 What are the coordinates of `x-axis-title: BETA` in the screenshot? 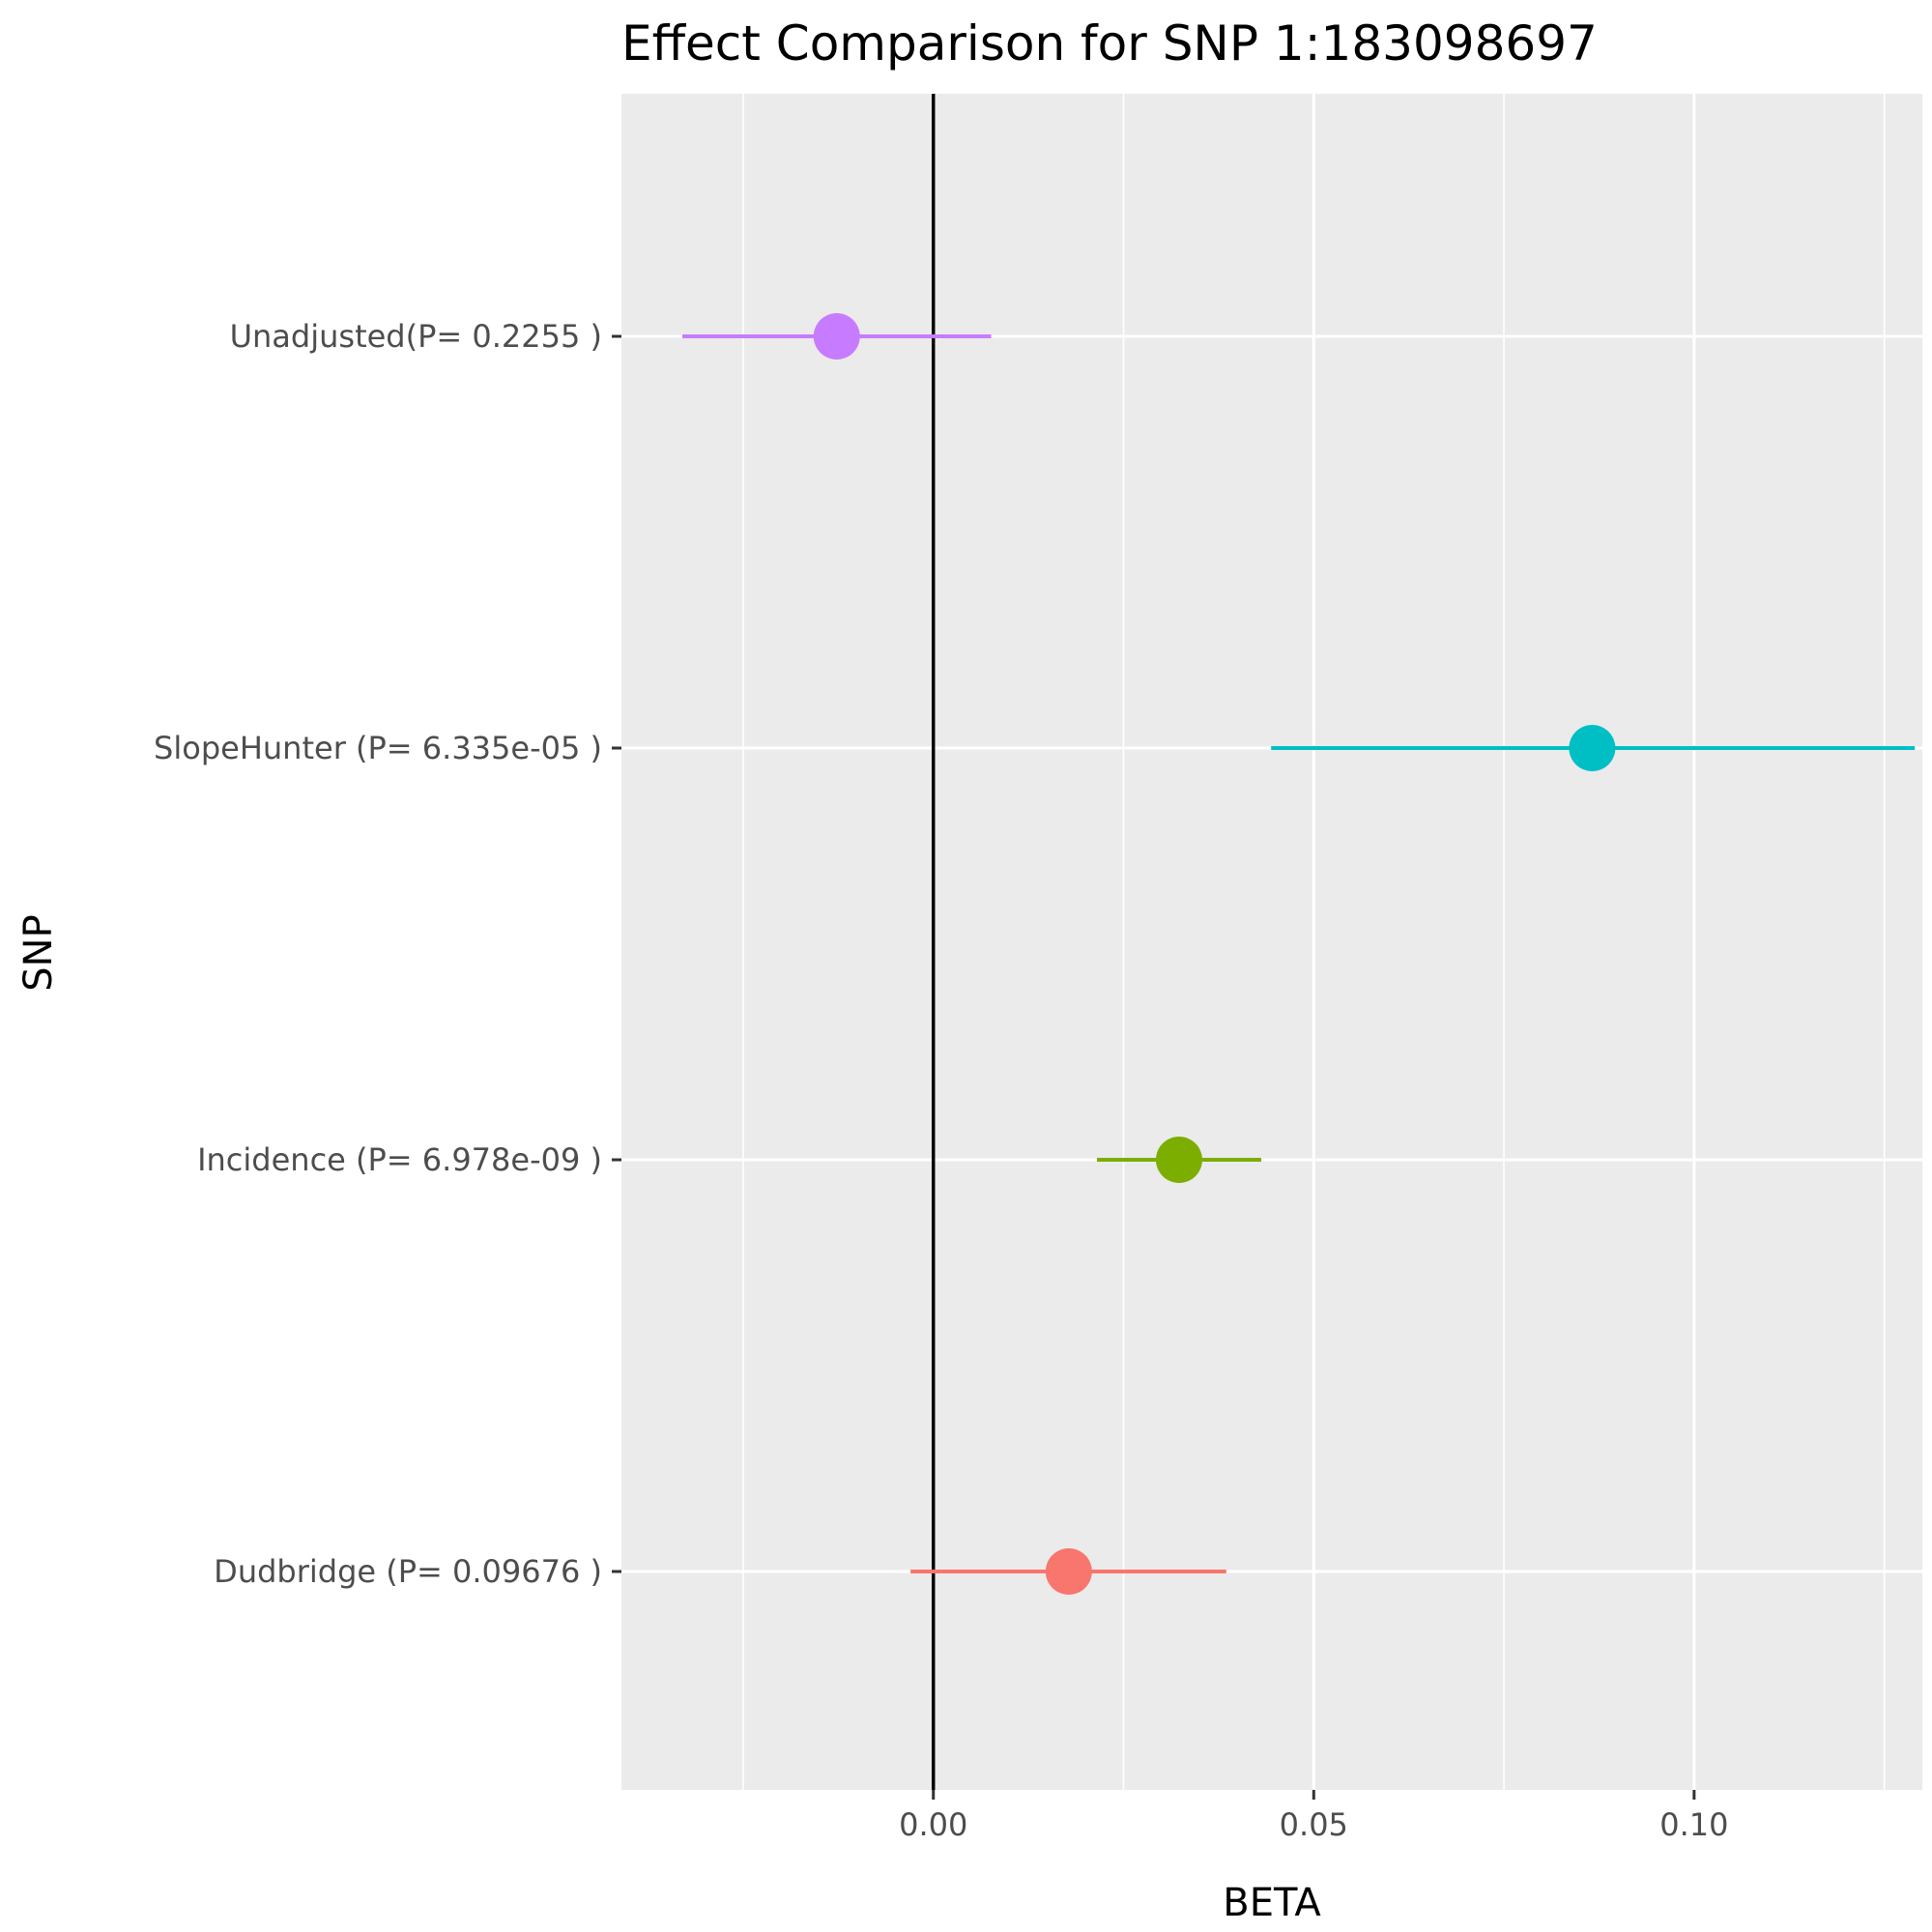 It's located at (1272, 1903).